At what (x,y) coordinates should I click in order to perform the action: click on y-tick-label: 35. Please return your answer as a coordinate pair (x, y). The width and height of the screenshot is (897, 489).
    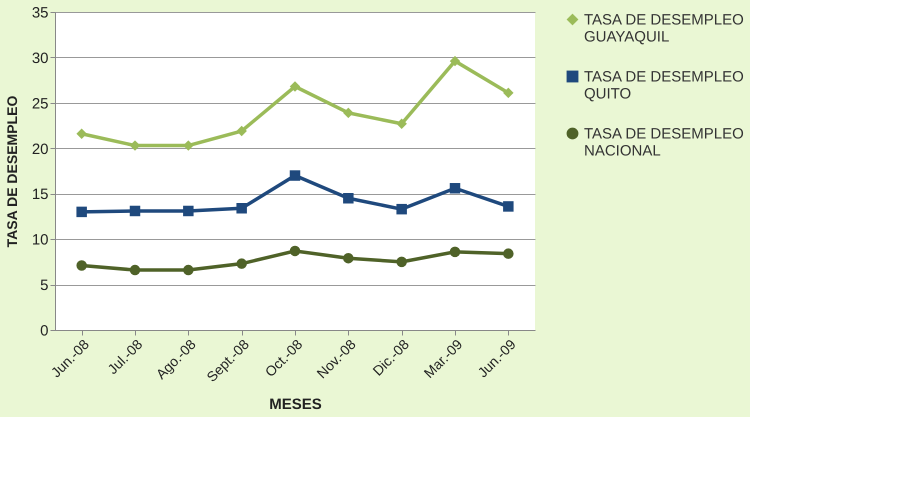
    Looking at the image, I should click on (40, 13).